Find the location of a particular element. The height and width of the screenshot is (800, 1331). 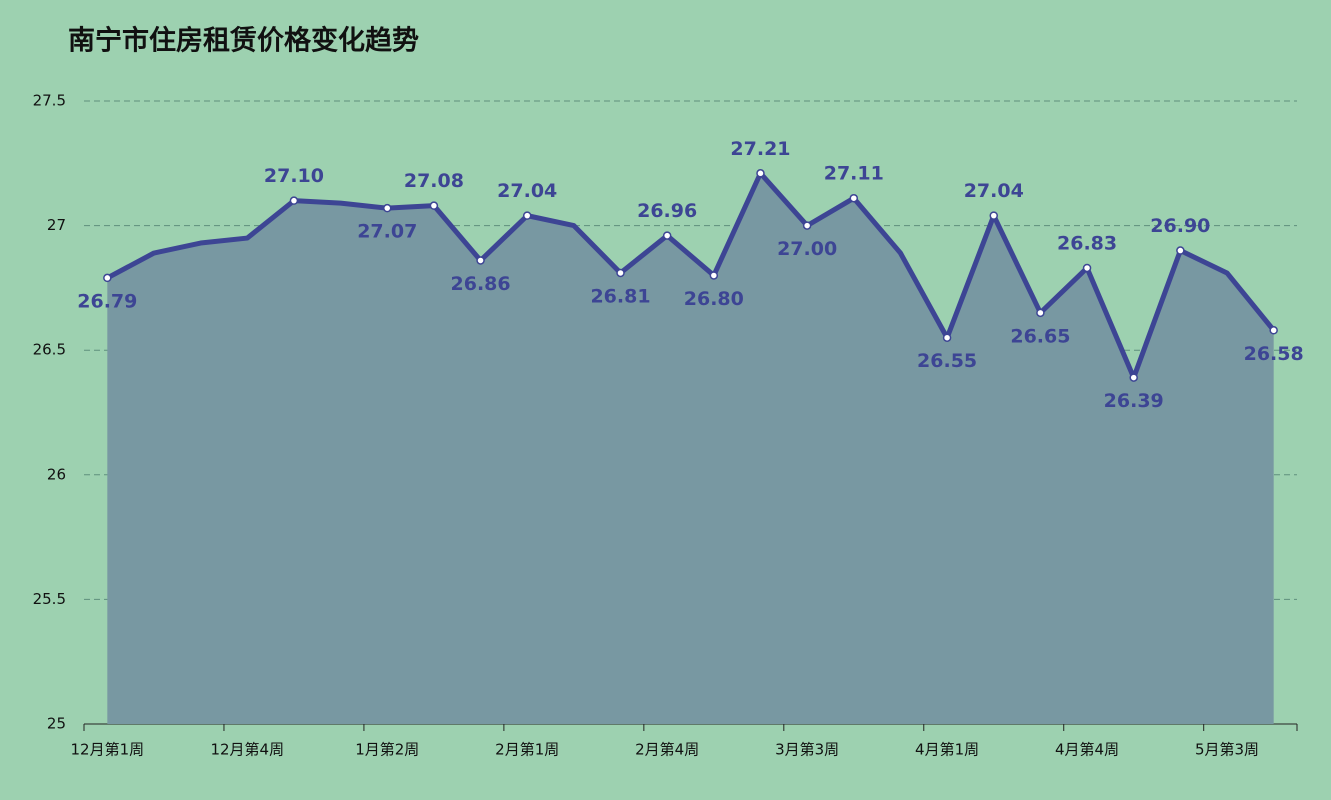

value-label: 27.21 is located at coordinates (760, 149).